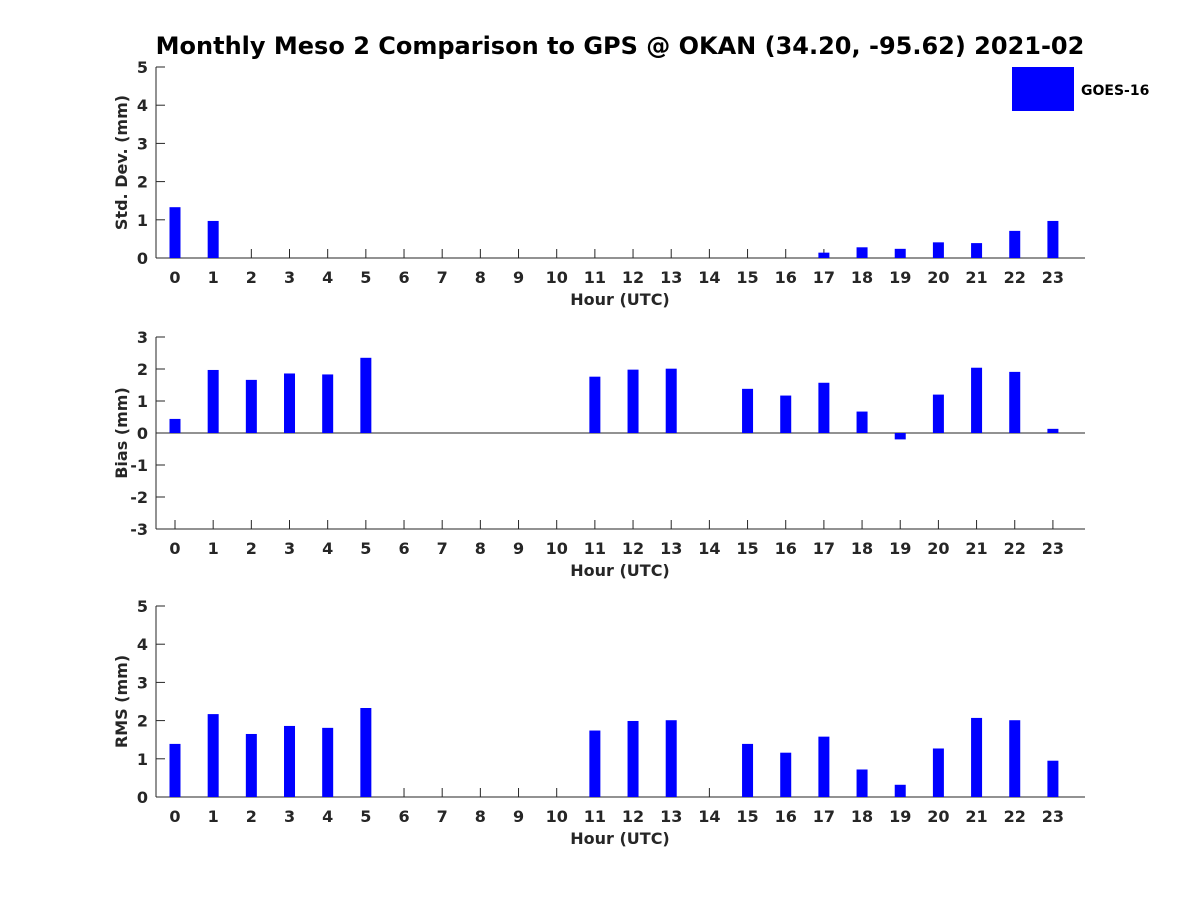  I want to click on y-axis-label: Std. Dev. (mm), so click(121, 162).